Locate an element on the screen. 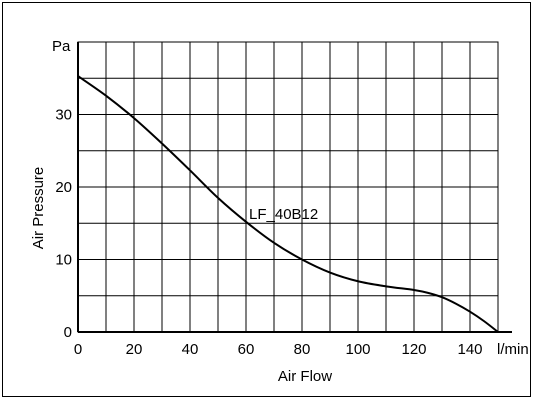 The image size is (533, 399). x-tick-label-80: 80 is located at coordinates (302, 349).